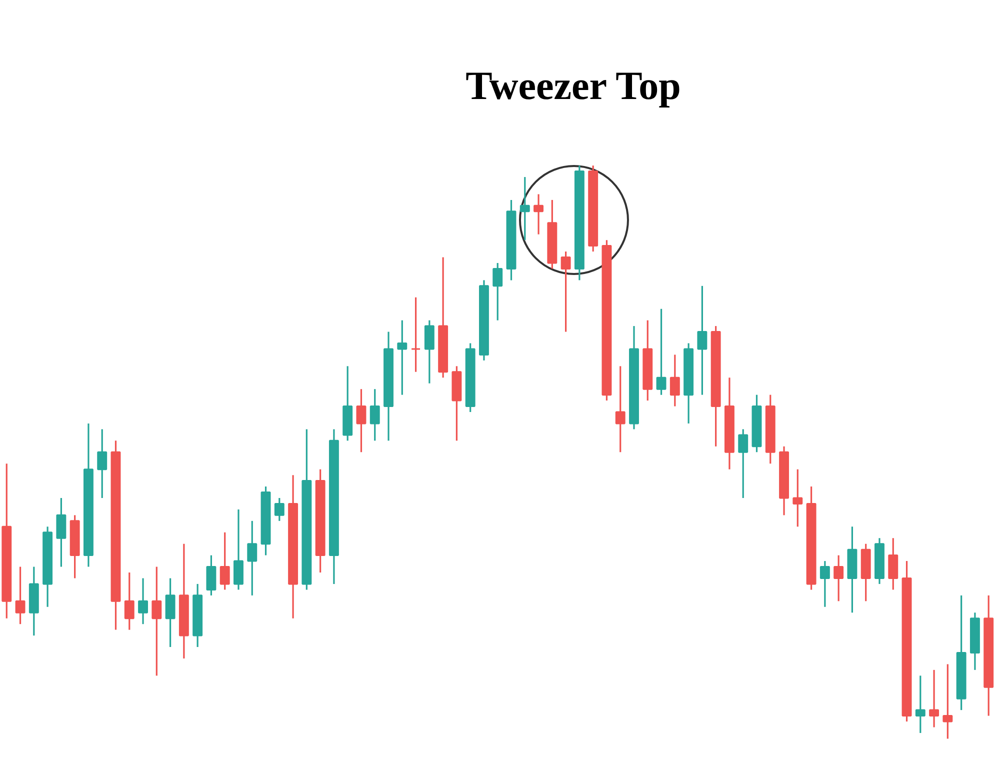  What do you see at coordinates (573, 85) in the screenshot?
I see `text: Tweezer Top` at bounding box center [573, 85].